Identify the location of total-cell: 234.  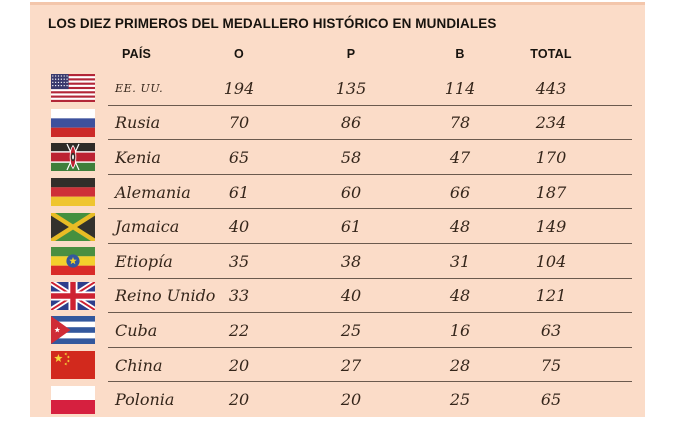
(551, 123).